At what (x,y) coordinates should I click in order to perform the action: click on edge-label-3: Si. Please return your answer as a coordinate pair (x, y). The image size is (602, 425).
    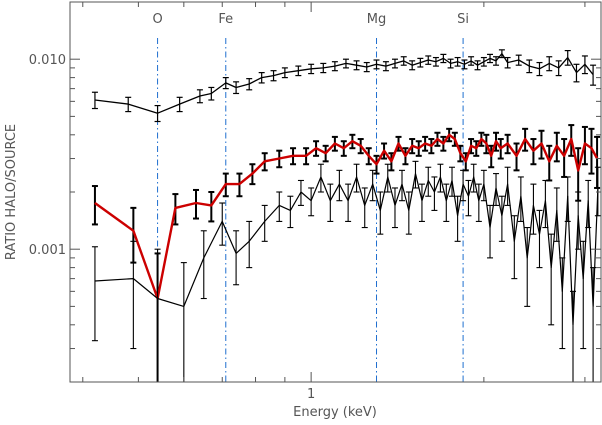
    Looking at the image, I should click on (463, 19).